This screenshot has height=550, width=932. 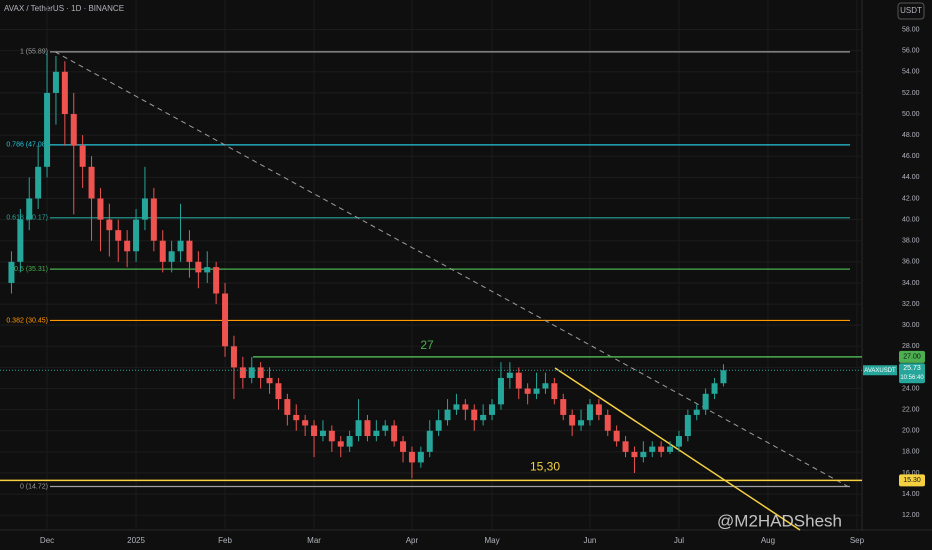 What do you see at coordinates (768, 540) in the screenshot?
I see `x-tick-label: Aug` at bounding box center [768, 540].